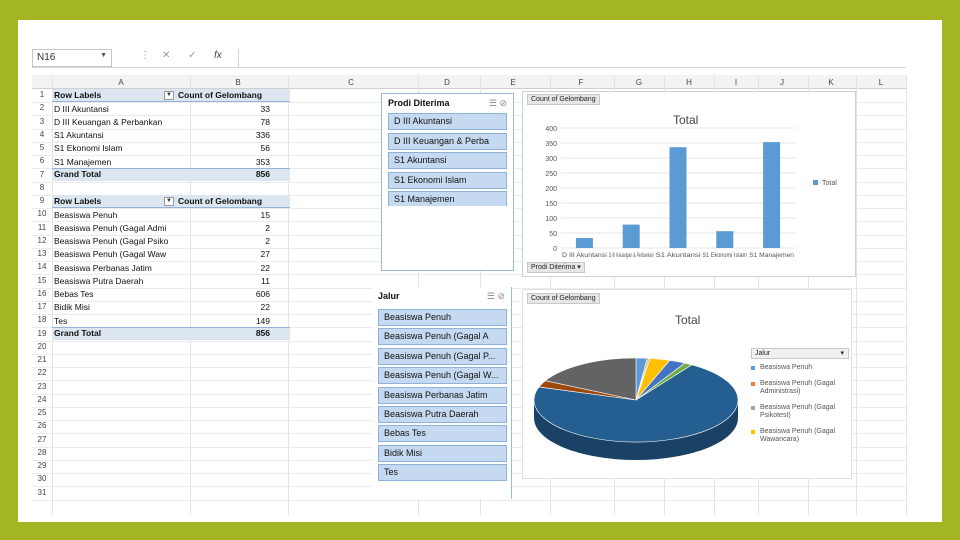 The image size is (960, 540). What do you see at coordinates (42, 267) in the screenshot?
I see `row-header: 14` at bounding box center [42, 267].